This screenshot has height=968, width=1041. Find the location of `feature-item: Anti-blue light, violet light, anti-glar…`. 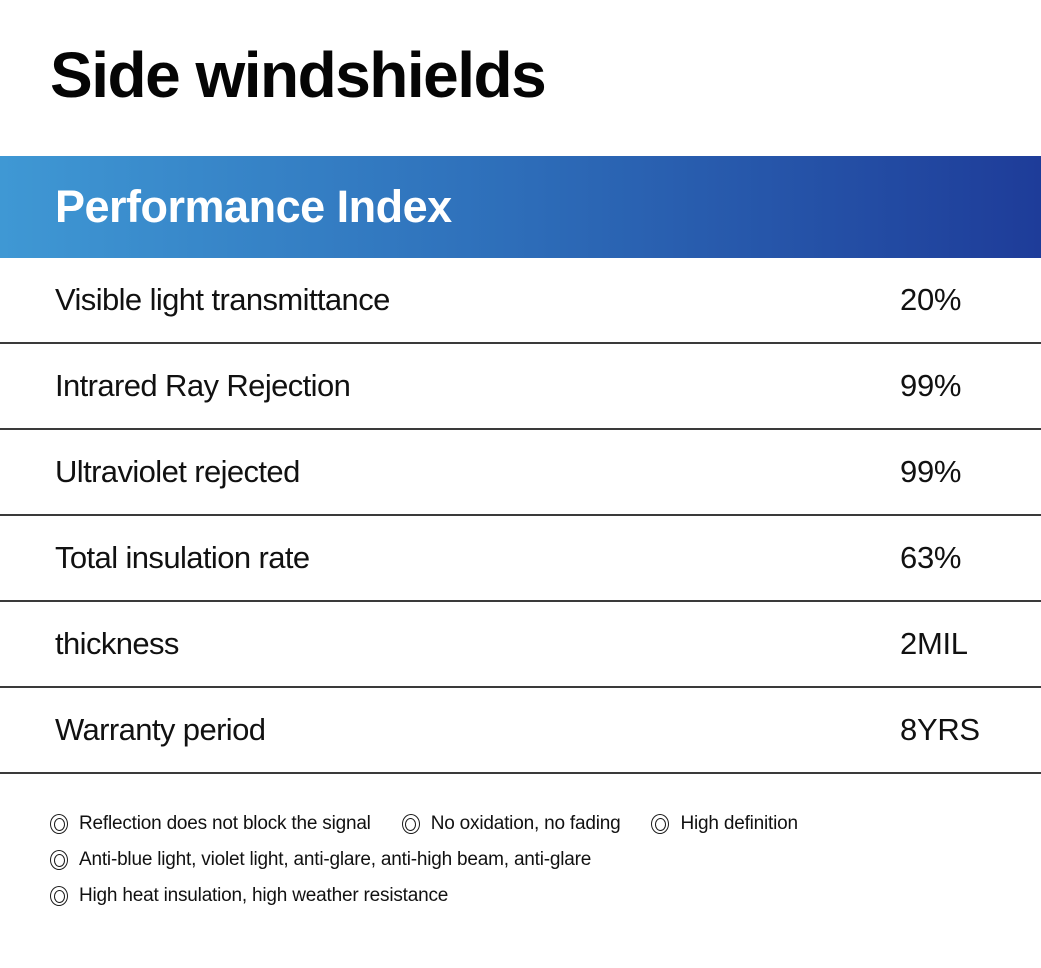

feature-item: Anti-blue light, violet light, anti-glar… is located at coordinates (320, 860).